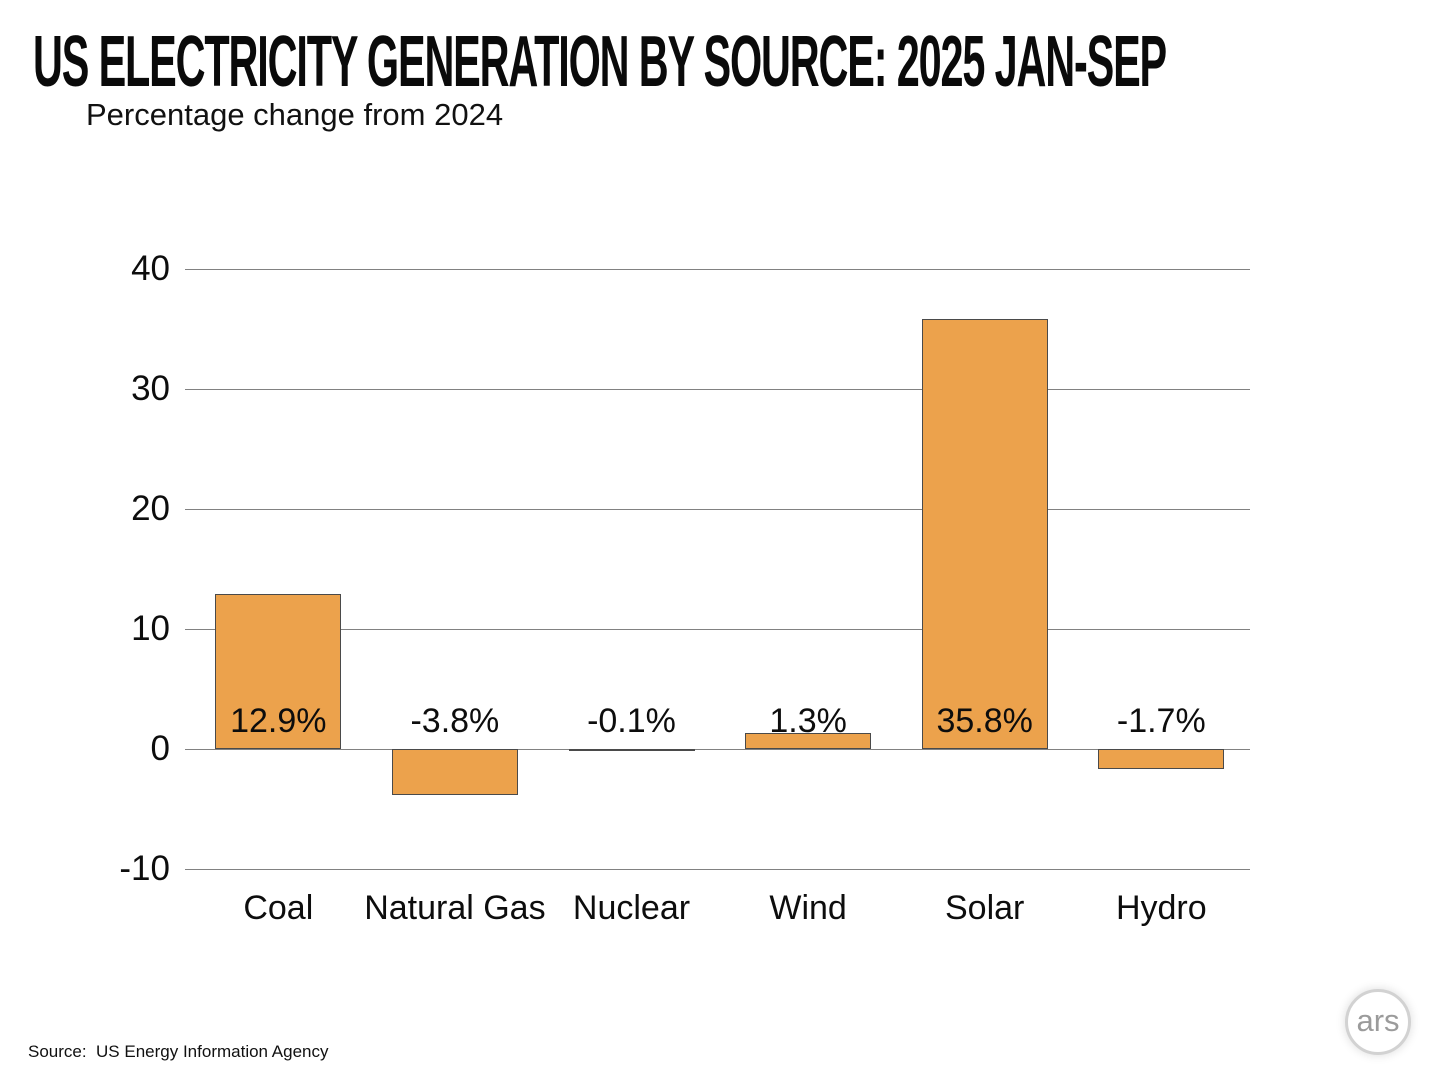 This screenshot has height=1080, width=1440. What do you see at coordinates (150, 268) in the screenshot?
I see `y-axis-tick-label: 40` at bounding box center [150, 268].